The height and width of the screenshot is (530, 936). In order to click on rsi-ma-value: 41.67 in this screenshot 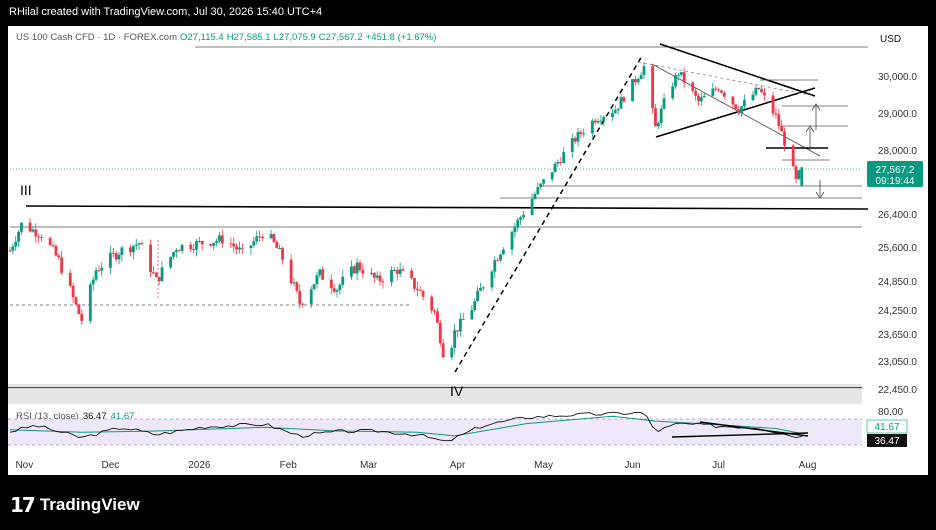, I will do `click(122, 416)`.